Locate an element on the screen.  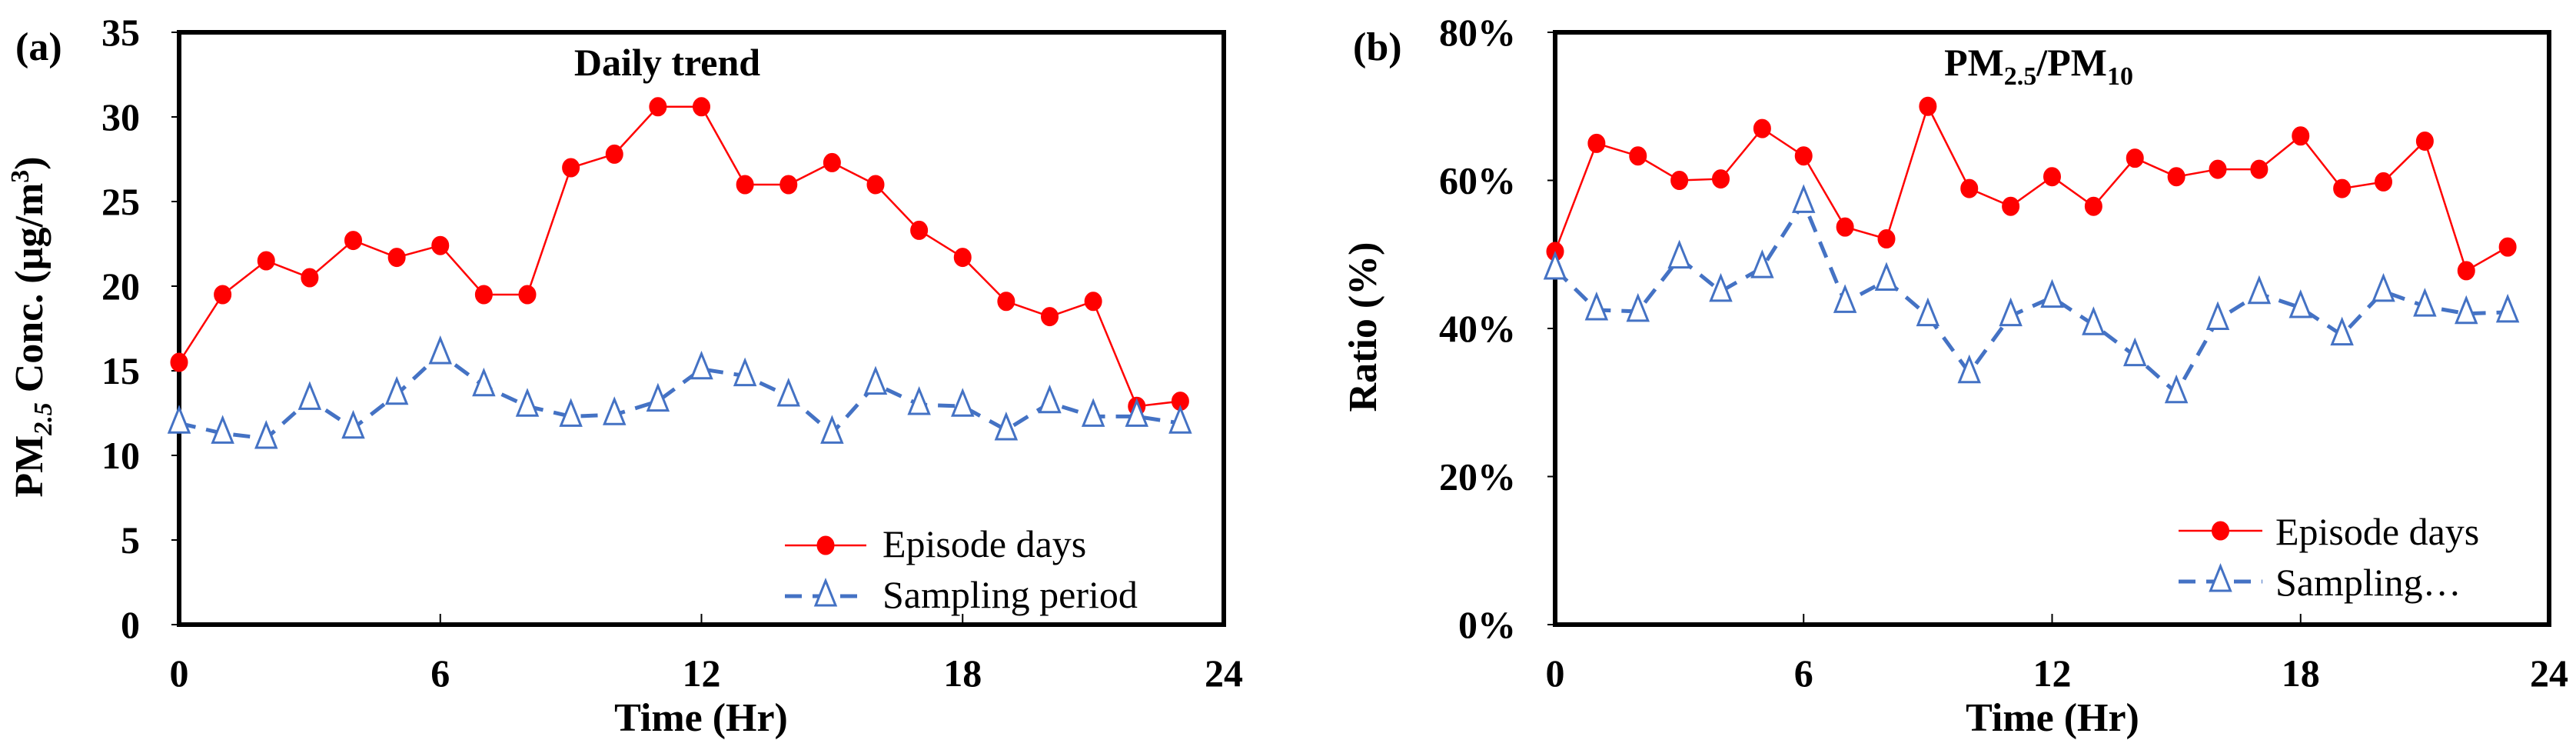
y-axis-title-b: Ratio (%) is located at coordinates (1363, 327).